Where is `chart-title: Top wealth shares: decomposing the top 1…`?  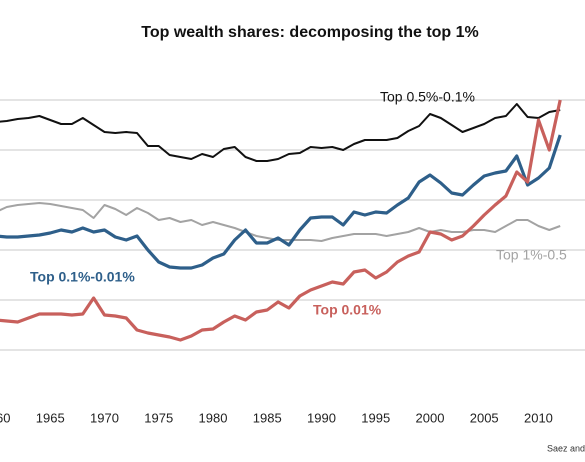
chart-title: Top wealth shares: decomposing the top 1… is located at coordinates (310, 32).